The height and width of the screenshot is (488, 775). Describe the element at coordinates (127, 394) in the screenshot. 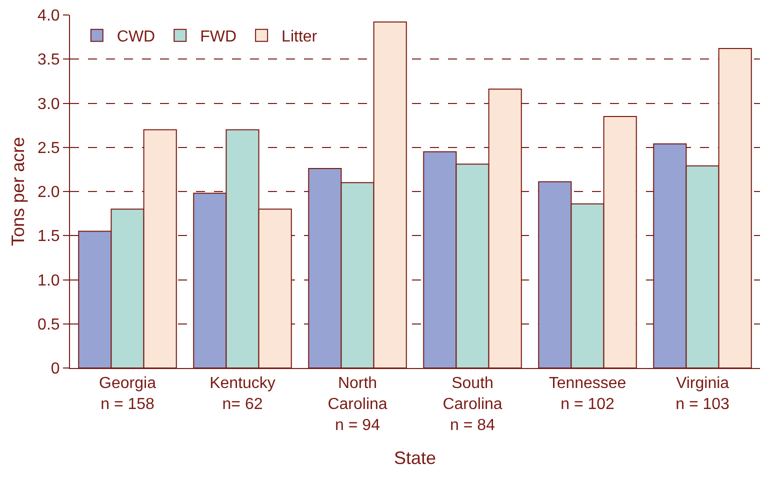

I see `x-tick-label: Georgia n = 158` at that location.